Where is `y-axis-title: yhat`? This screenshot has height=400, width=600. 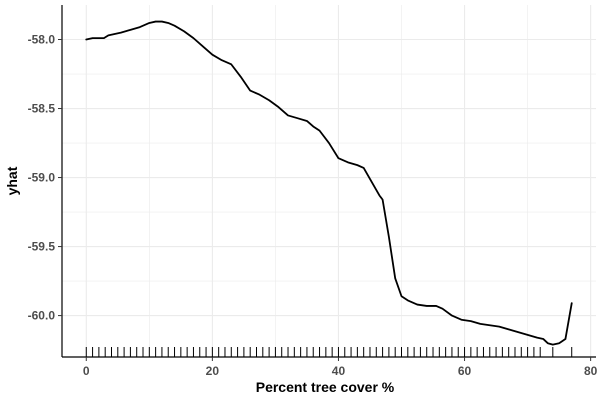
y-axis-title: yhat is located at coordinates (12, 180).